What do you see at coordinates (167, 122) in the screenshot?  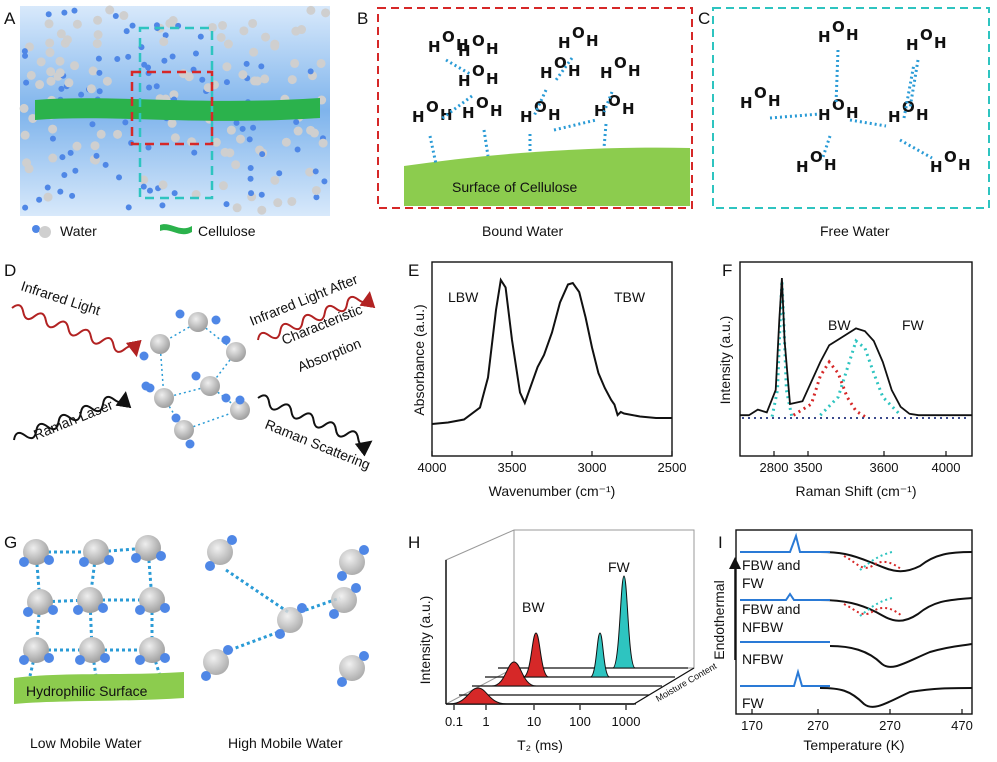 I see `panel-a: A Water Cellulose` at bounding box center [167, 122].